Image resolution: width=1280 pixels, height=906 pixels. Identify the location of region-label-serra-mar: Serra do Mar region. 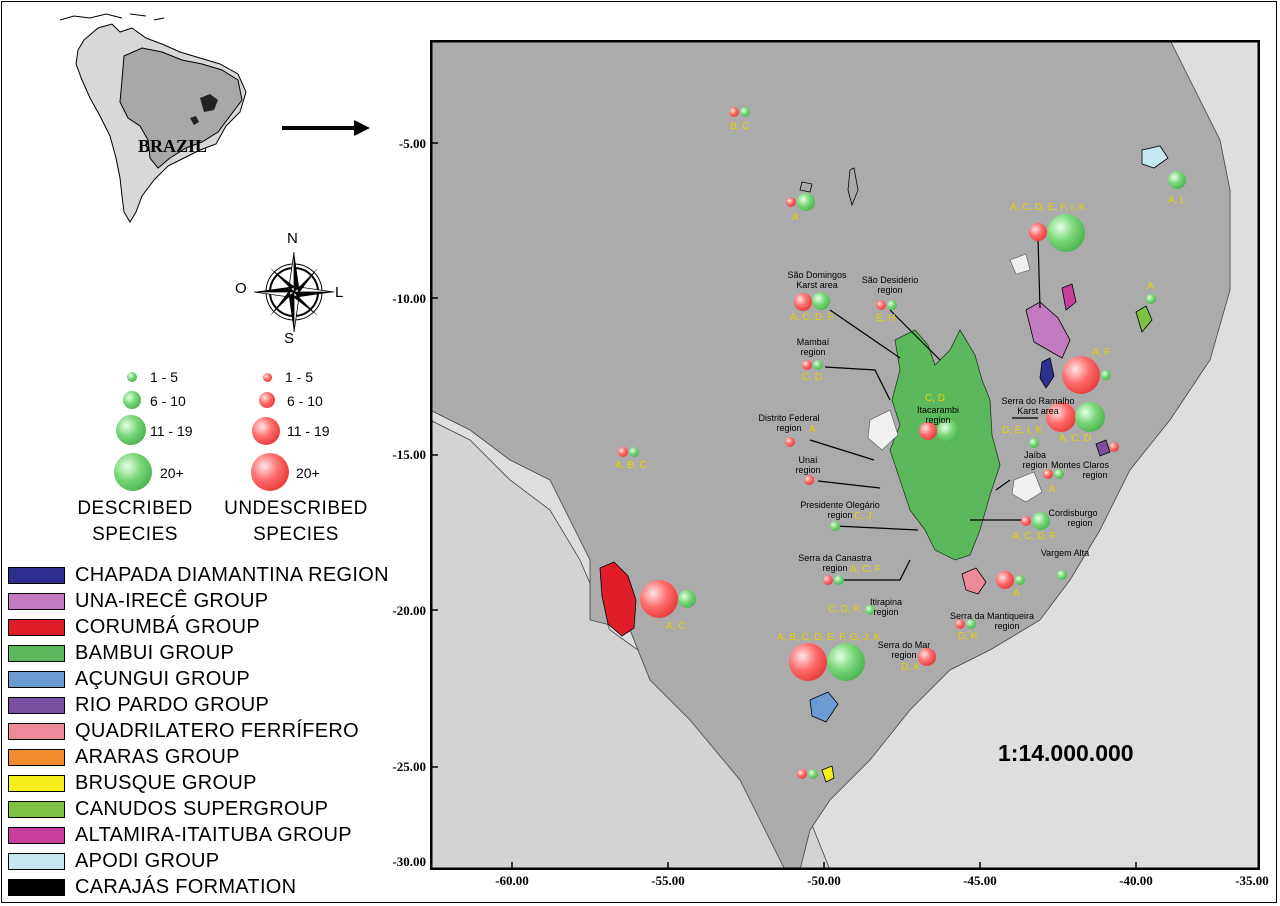
(904, 650).